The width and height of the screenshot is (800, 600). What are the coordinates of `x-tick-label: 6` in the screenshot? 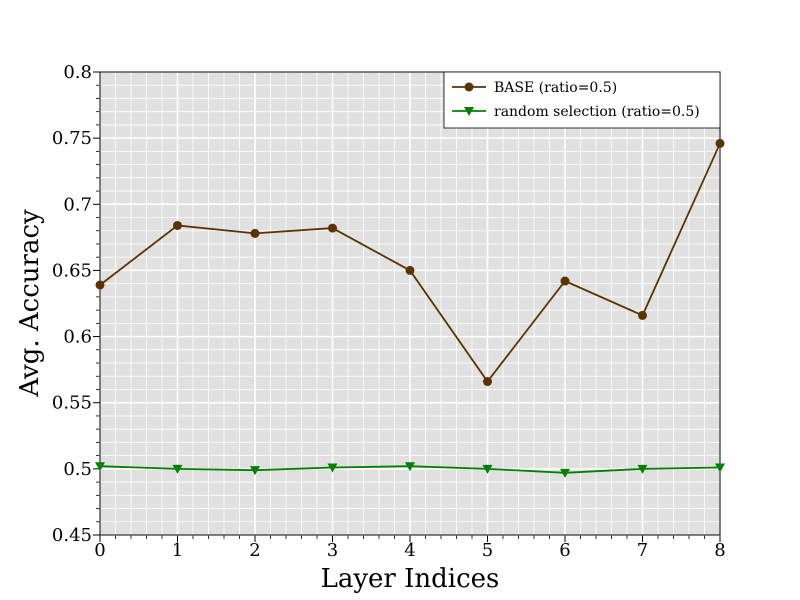 It's located at (564, 550).